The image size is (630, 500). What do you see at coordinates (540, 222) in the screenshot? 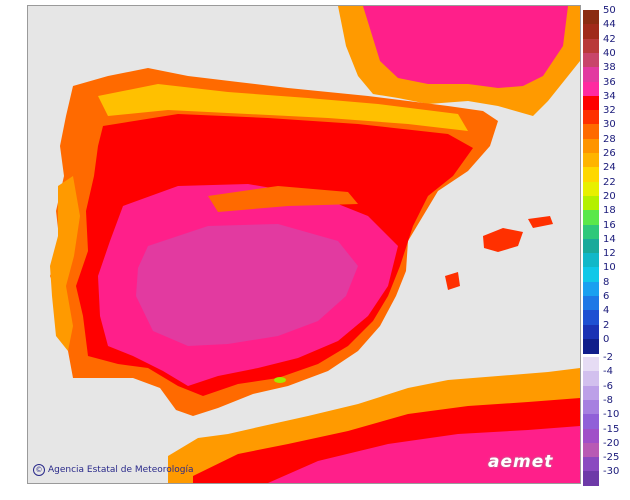
I see `menorca-region` at bounding box center [540, 222].